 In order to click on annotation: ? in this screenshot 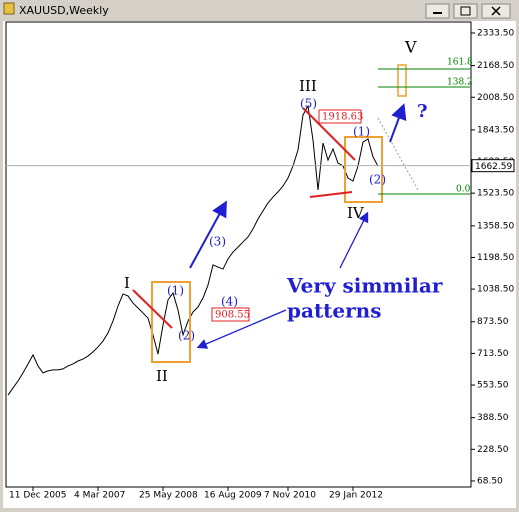, I will do `click(422, 111)`.